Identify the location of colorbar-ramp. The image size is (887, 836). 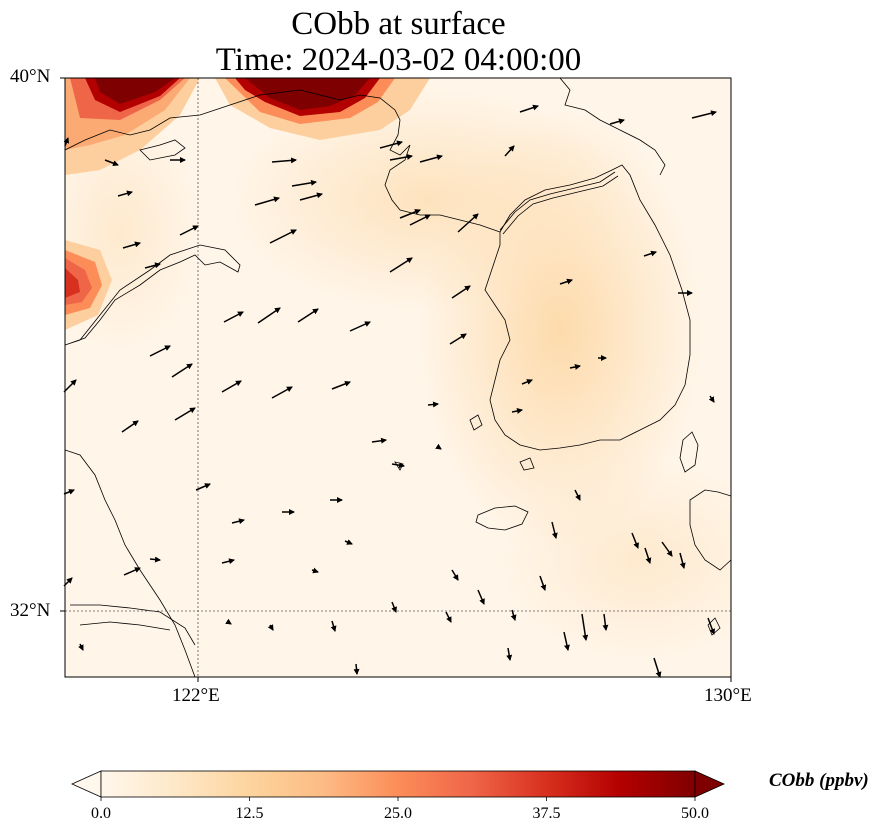
(398, 784).